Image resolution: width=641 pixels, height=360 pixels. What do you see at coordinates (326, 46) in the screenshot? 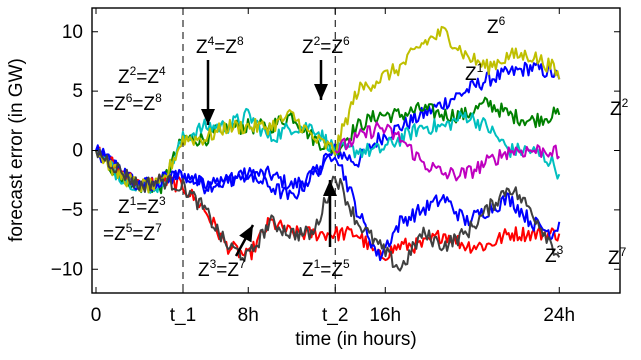
I see `annotation-label-5: Z2​=Z6​` at bounding box center [326, 46].